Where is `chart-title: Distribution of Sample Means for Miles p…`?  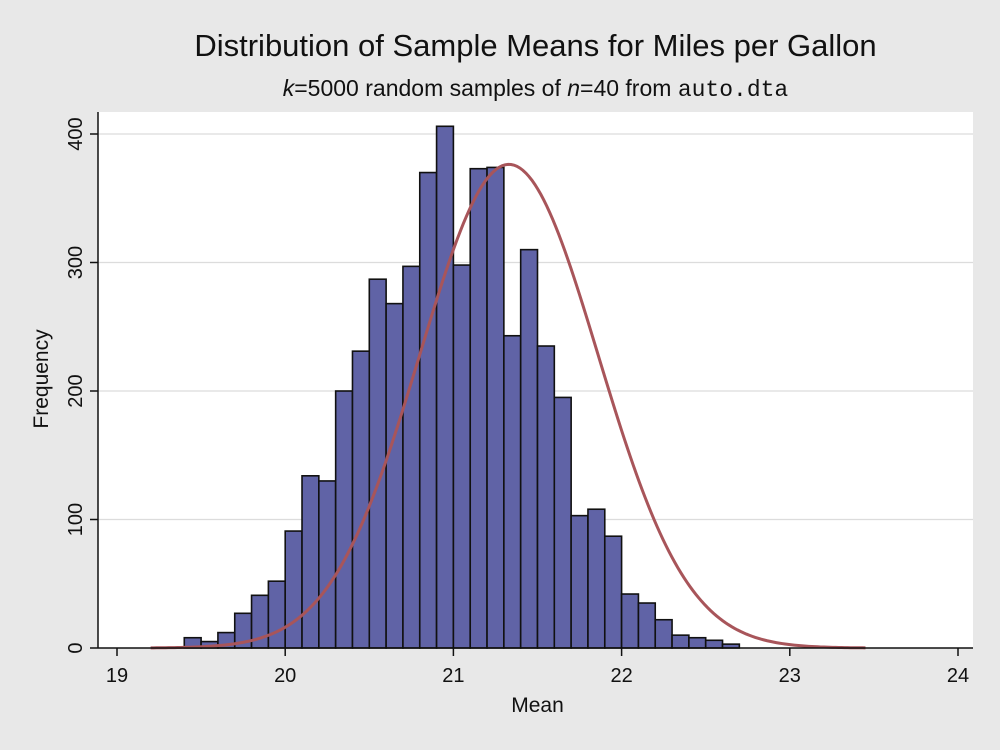 chart-title: Distribution of Sample Means for Miles p… is located at coordinates (535, 45).